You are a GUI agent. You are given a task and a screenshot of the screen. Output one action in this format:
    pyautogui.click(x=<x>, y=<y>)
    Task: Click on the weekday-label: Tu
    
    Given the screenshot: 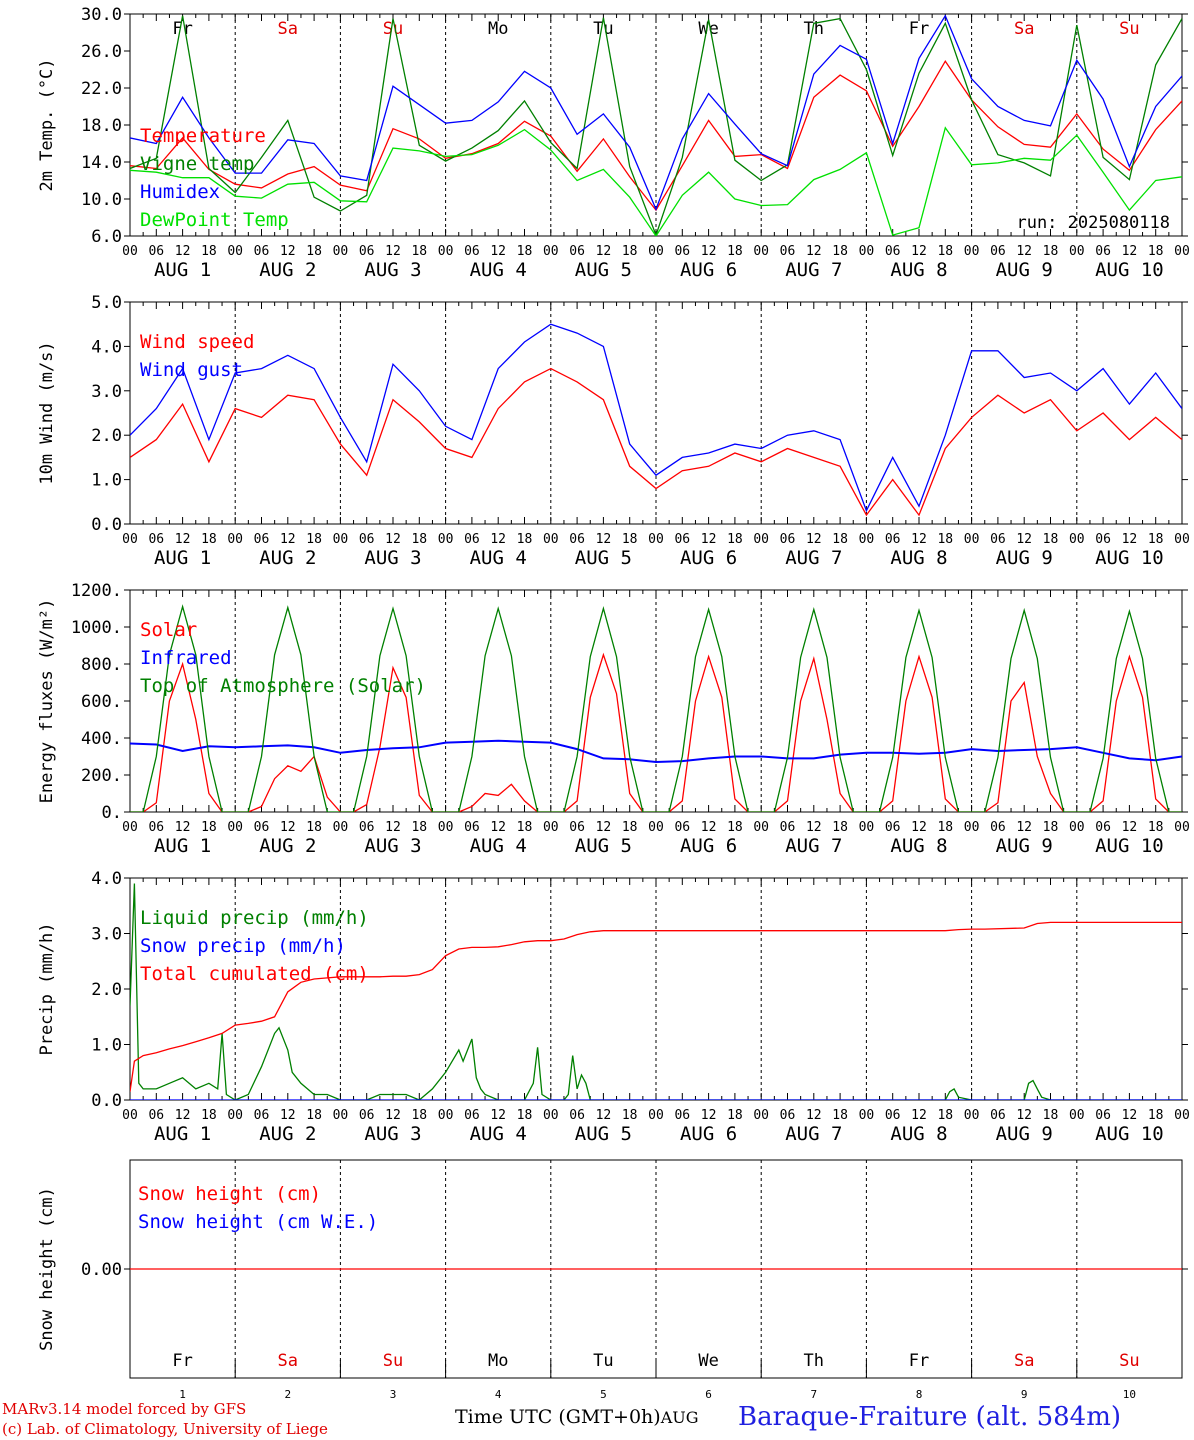 What is the action you would take?
    pyautogui.click(x=603, y=29)
    